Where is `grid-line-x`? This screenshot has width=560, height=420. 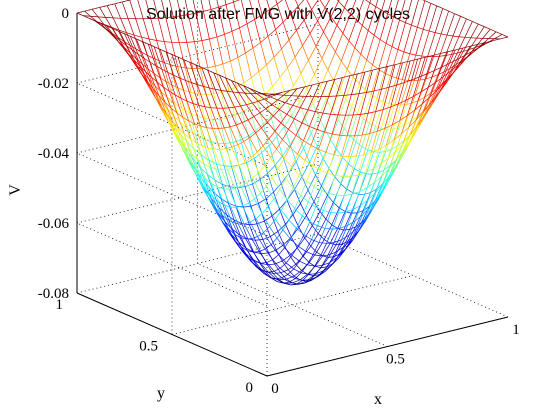 grid-line-x is located at coordinates (413, 275).